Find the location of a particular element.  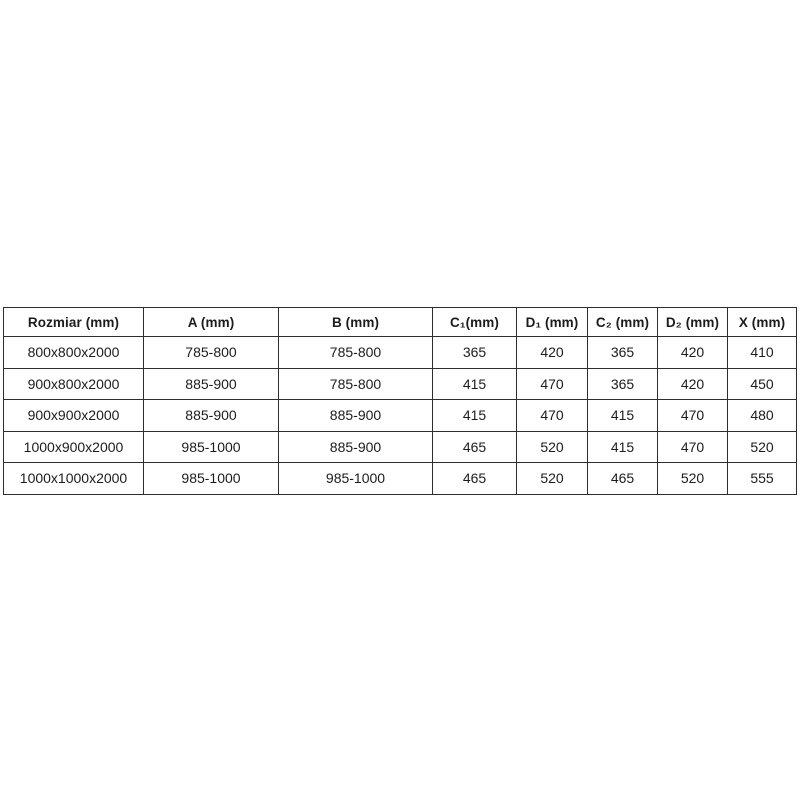

size-cell: 1000x1000x2000 is located at coordinates (73, 478).